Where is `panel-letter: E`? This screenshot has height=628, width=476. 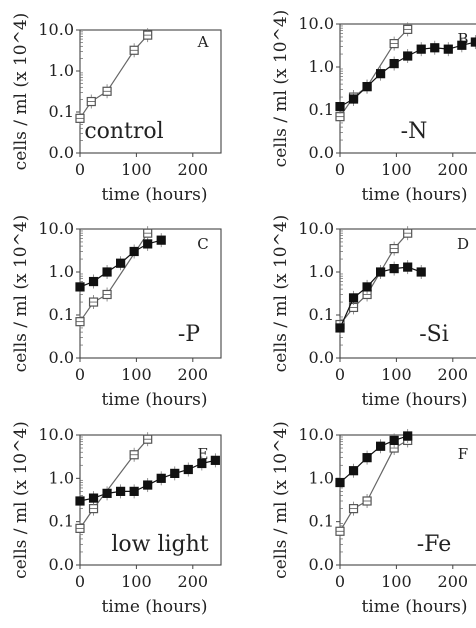
panel-letter: E is located at coordinates (203, 454).